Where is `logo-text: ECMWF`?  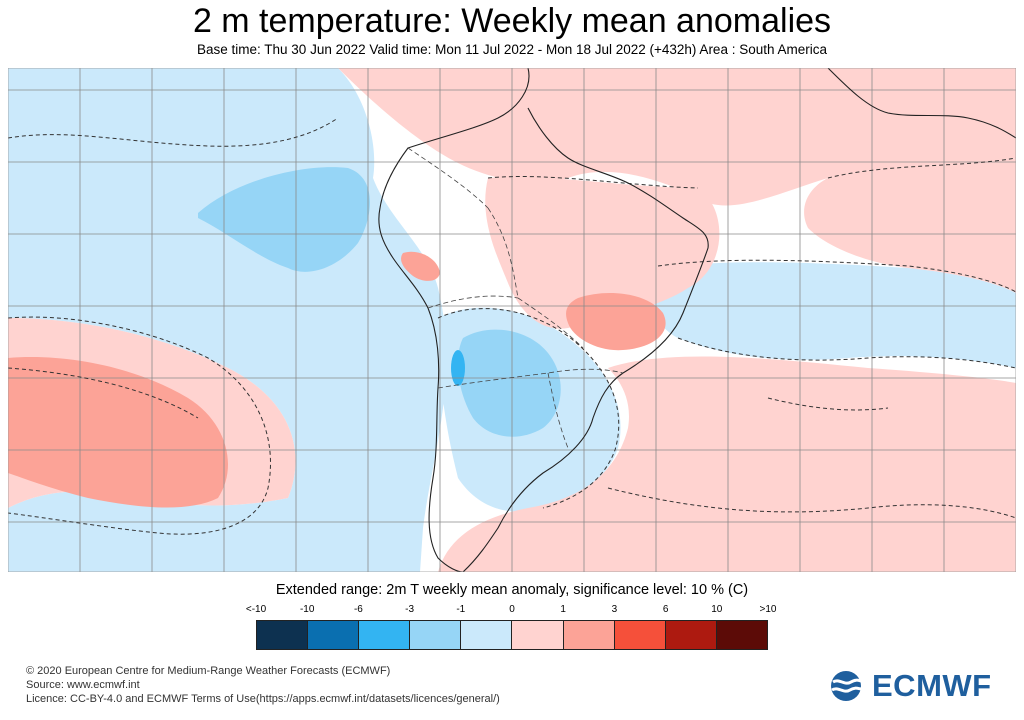
logo-text: ECMWF is located at coordinates (932, 685).